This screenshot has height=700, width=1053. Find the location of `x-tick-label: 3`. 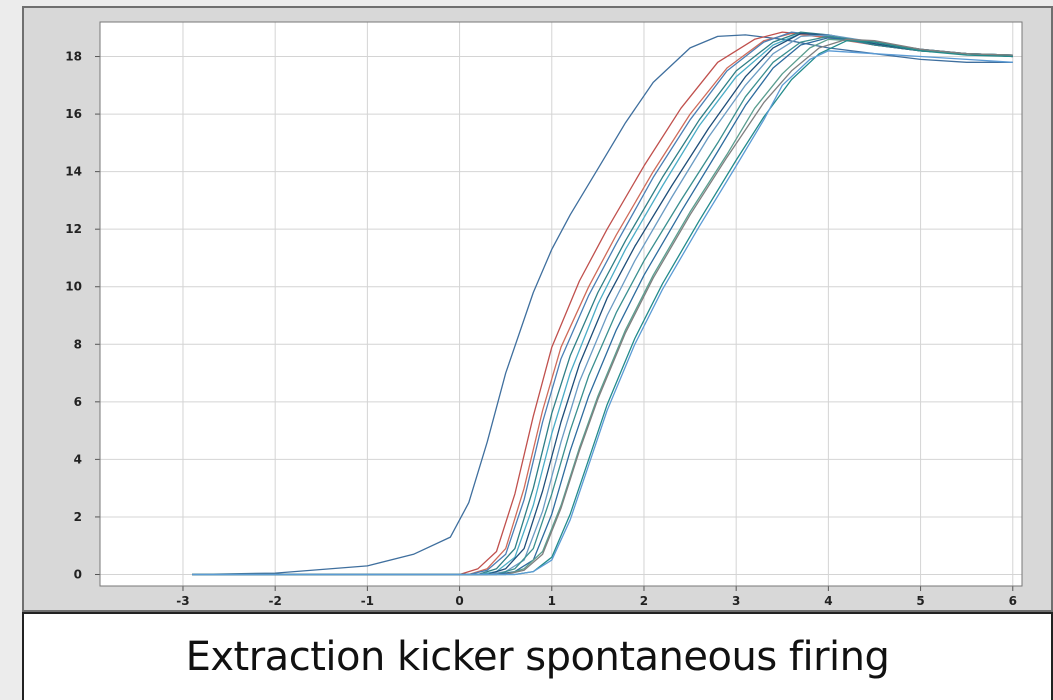

x-tick-label: 3 is located at coordinates (736, 601).